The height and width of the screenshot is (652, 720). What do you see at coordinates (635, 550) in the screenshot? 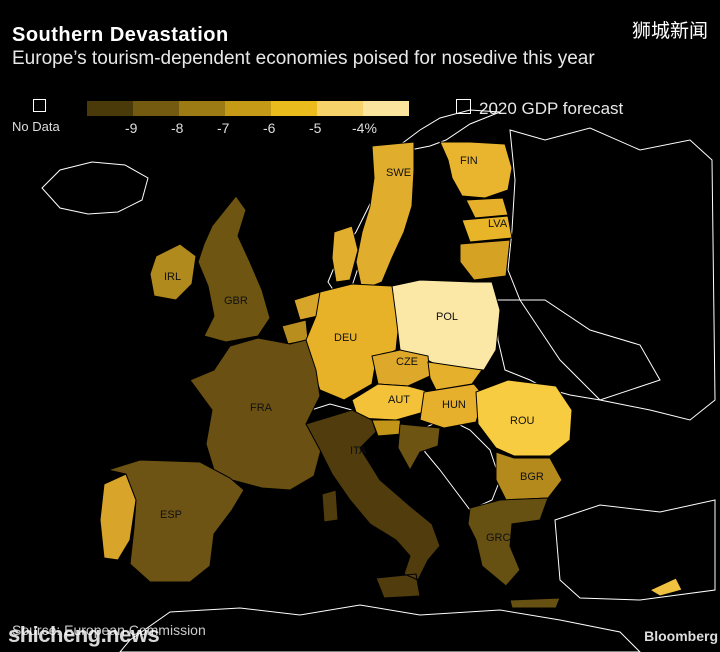
I see `turkey-outline` at bounding box center [635, 550].